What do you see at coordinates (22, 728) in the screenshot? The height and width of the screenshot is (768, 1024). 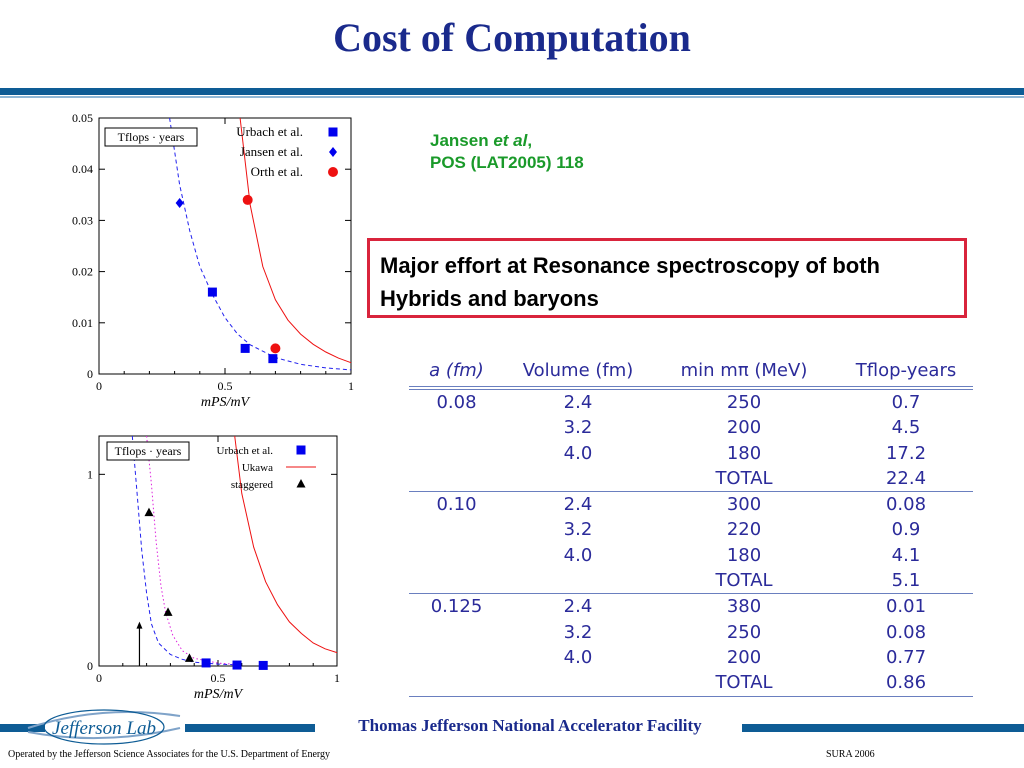 I see `footer-bar-left` at bounding box center [22, 728].